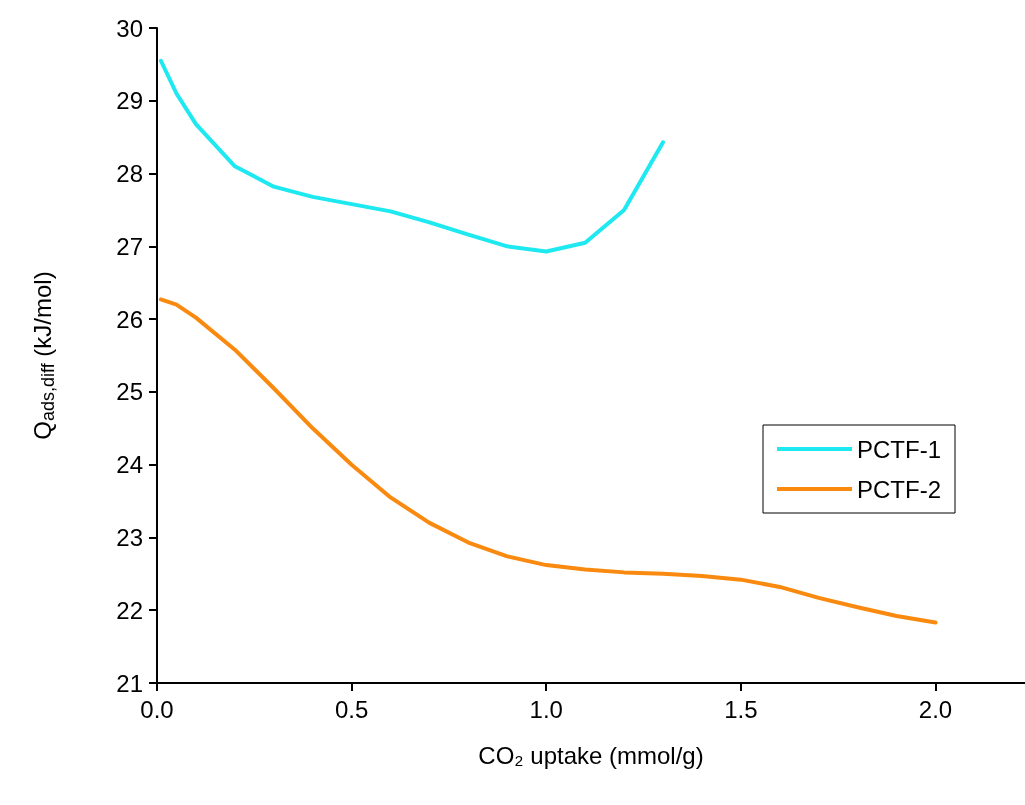  What do you see at coordinates (129, 319) in the screenshot?
I see `y-tick-label: 26` at bounding box center [129, 319].